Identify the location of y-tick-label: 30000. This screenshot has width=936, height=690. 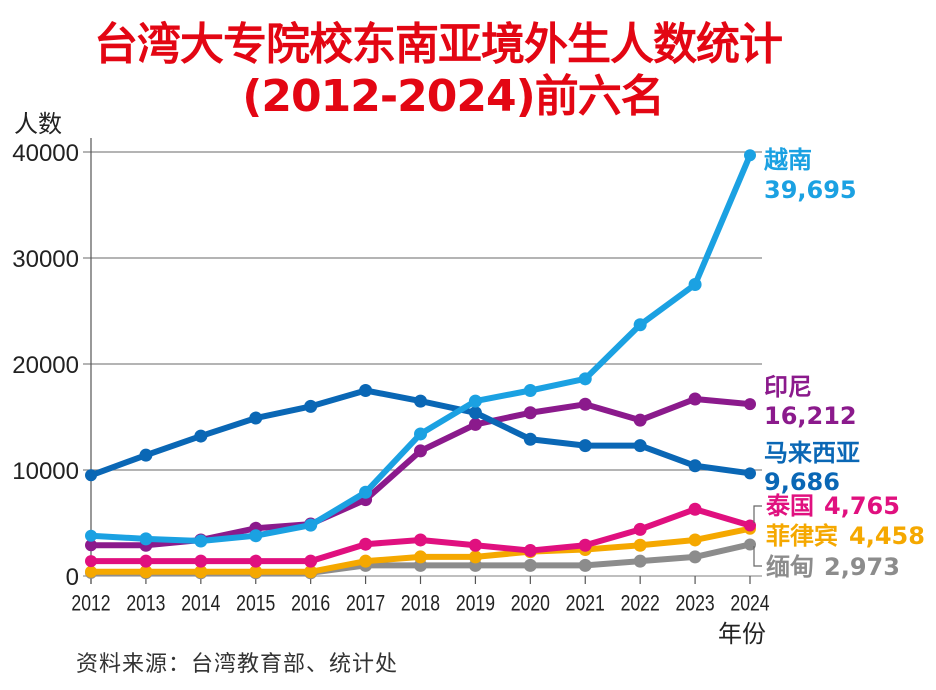
(45, 259).